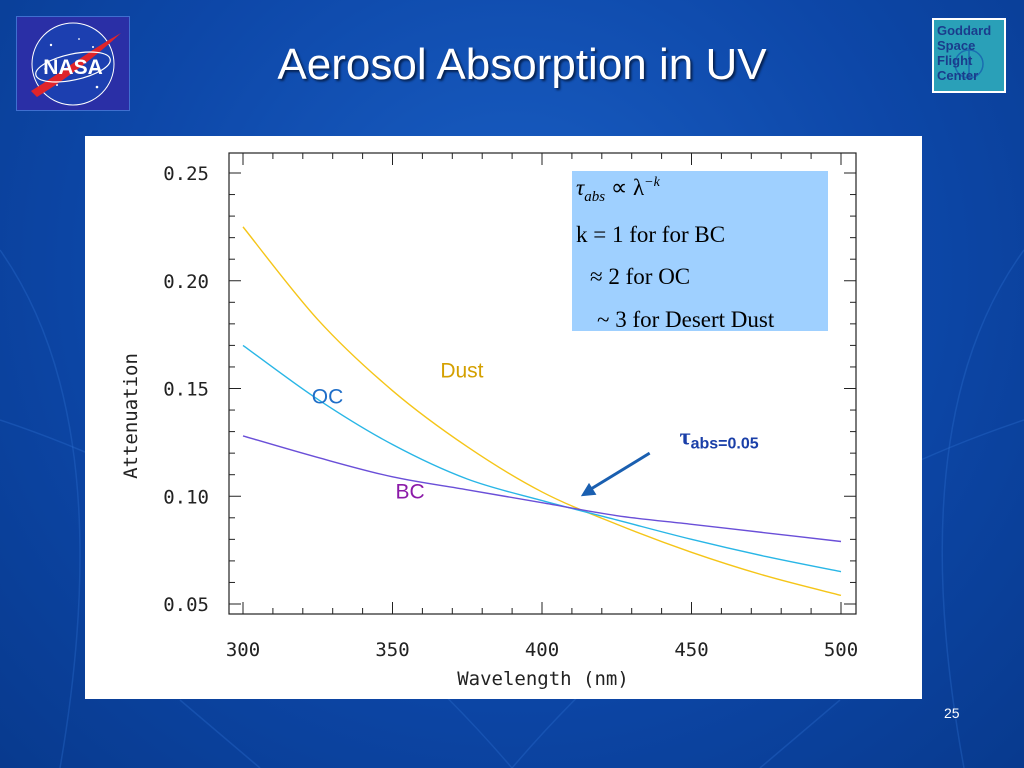 This screenshot has width=1024, height=768. Describe the element at coordinates (131, 416) in the screenshot. I see `y-axis-label: Attenuation` at that location.